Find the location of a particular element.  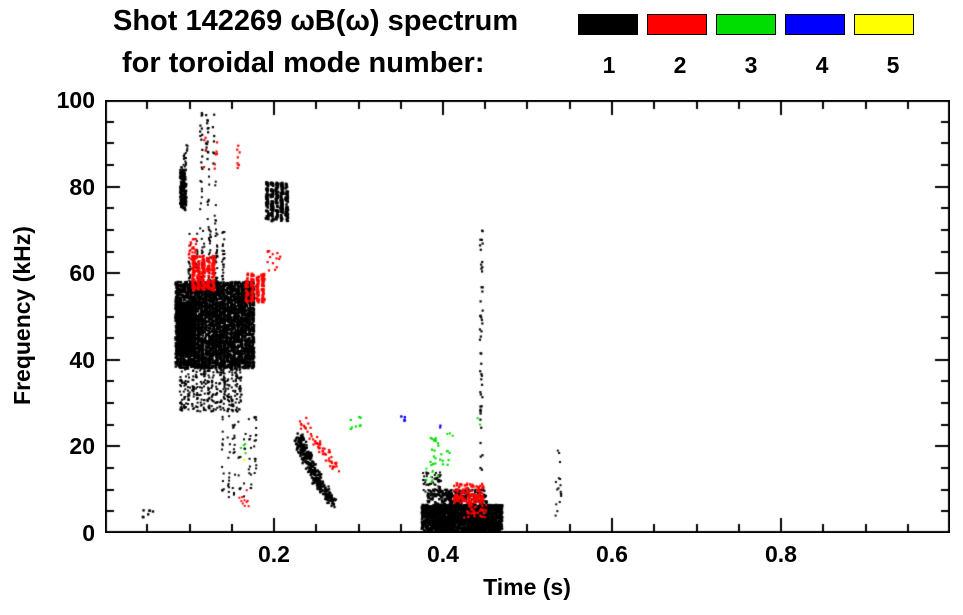

y-tick-label-40: 40 is located at coordinates (82, 359).